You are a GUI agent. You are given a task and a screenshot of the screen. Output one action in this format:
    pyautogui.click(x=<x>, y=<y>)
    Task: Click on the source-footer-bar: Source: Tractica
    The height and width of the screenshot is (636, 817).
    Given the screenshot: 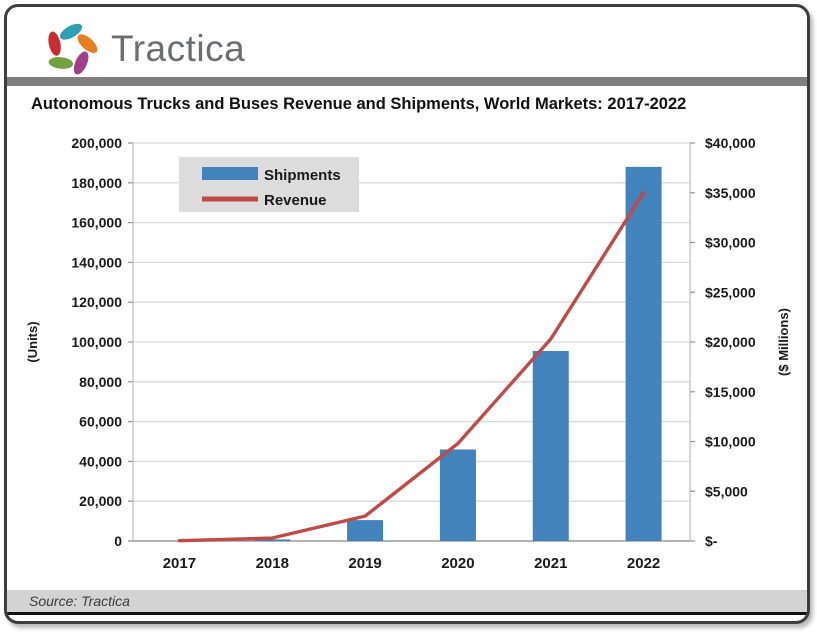 What is the action you would take?
    pyautogui.click(x=407, y=602)
    